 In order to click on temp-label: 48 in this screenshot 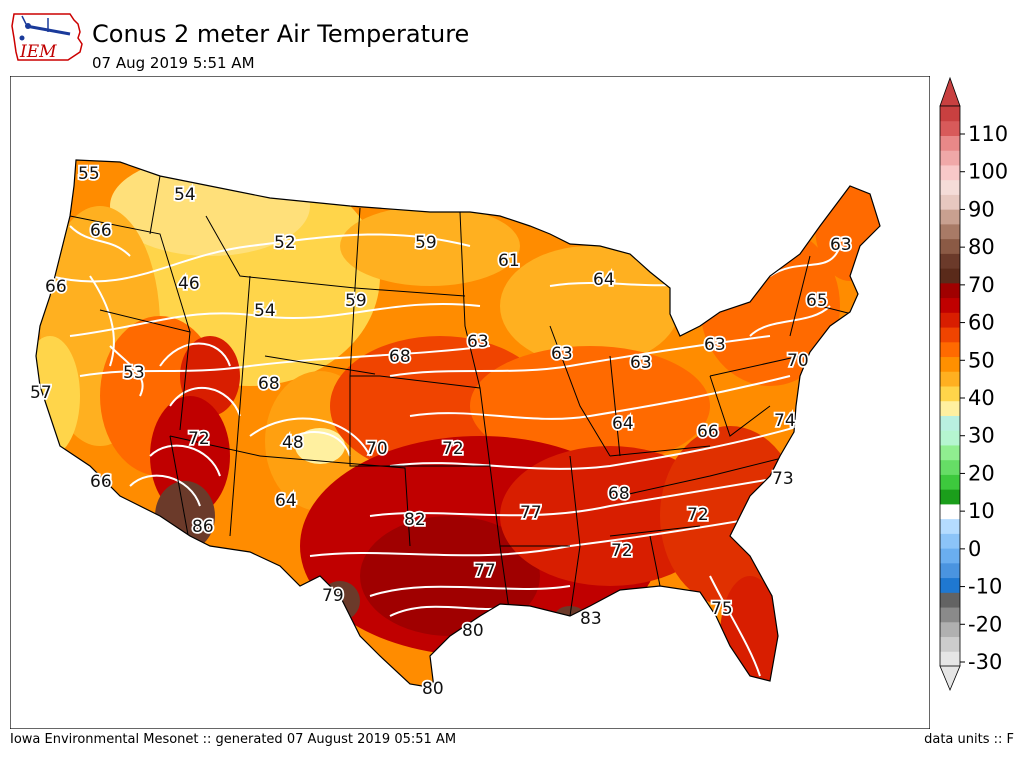, I will do `click(293, 443)`.